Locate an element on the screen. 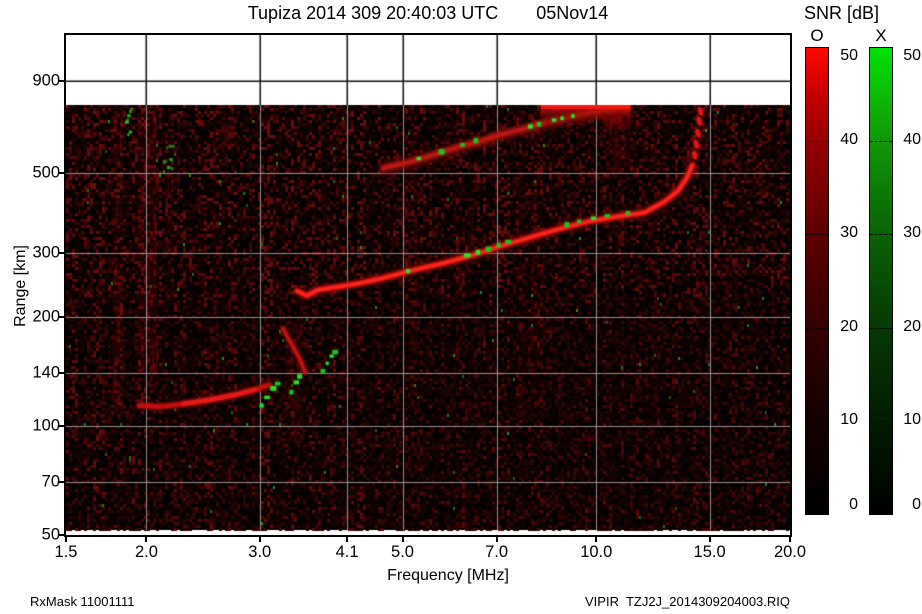  title-date: 05Nov14 is located at coordinates (572, 13).